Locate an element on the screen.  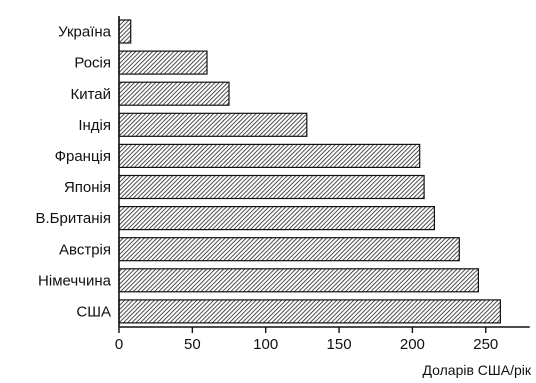
category-label-1: Україна is located at coordinates (85, 32).